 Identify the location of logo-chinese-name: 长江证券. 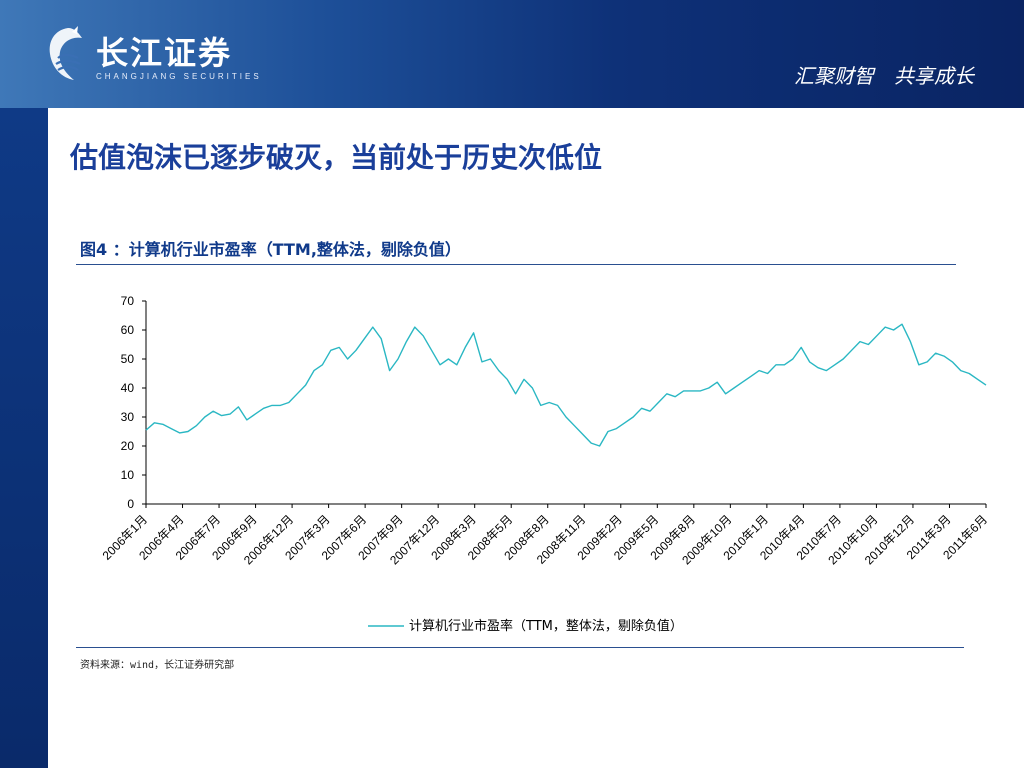
(164, 53).